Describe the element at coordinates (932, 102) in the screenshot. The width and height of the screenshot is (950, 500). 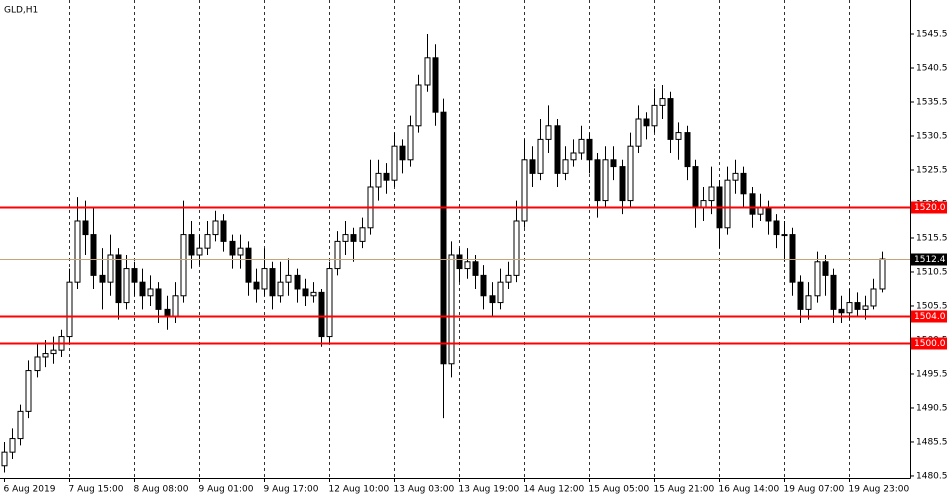
I see `y-tick-label: 1535.5` at that location.